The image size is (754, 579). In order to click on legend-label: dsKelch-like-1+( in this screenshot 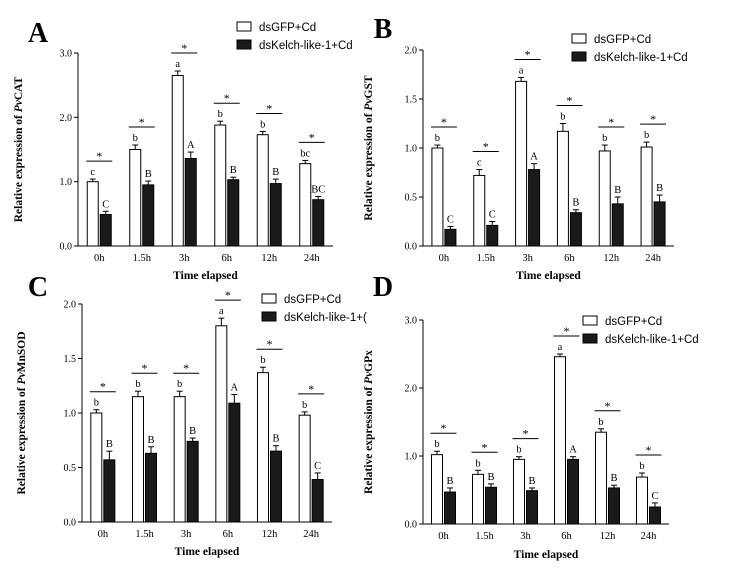, I will do `click(325, 318)`.